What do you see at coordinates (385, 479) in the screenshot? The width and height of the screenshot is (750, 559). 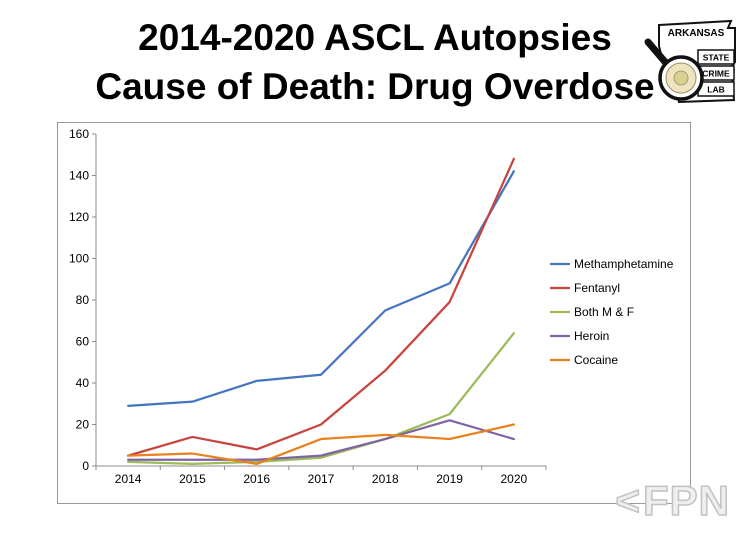 I see `x-tick-label: 2018` at bounding box center [385, 479].